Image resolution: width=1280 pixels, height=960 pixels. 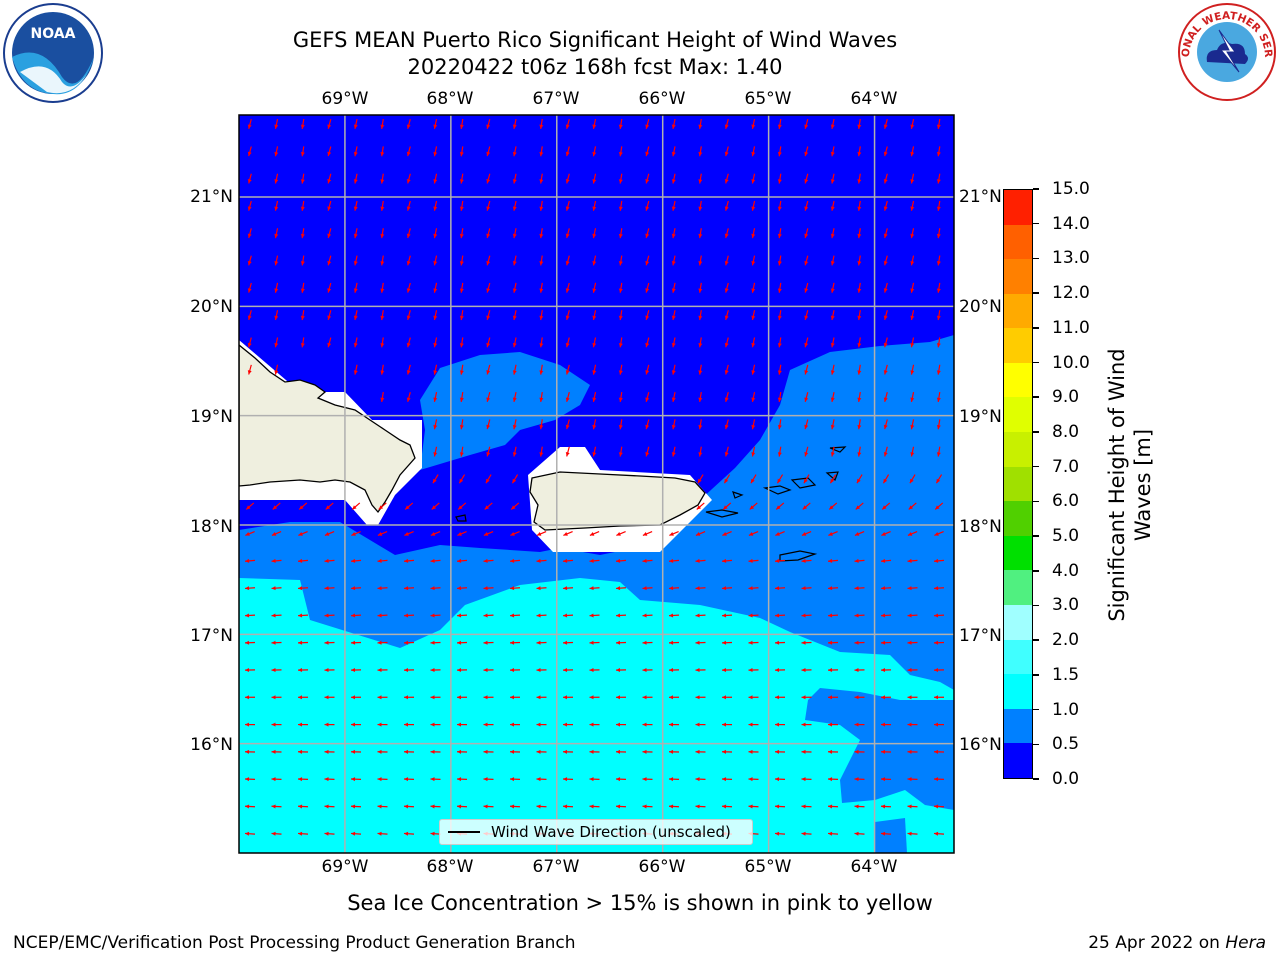 I want to click on chart-subtitle: 20220422 t06z 168h fcst Max: 1.40, so click(x=595, y=67).